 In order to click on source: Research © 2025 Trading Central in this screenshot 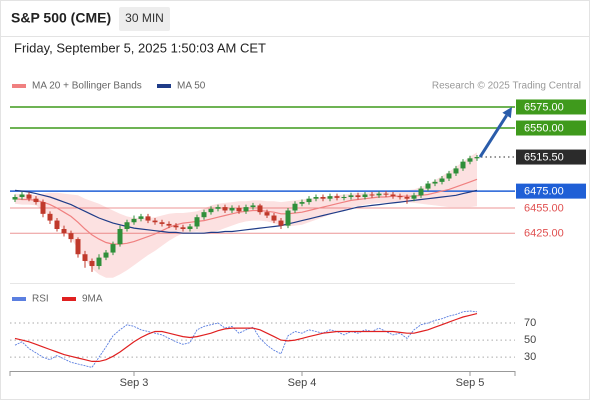, I will do `click(506, 86)`.